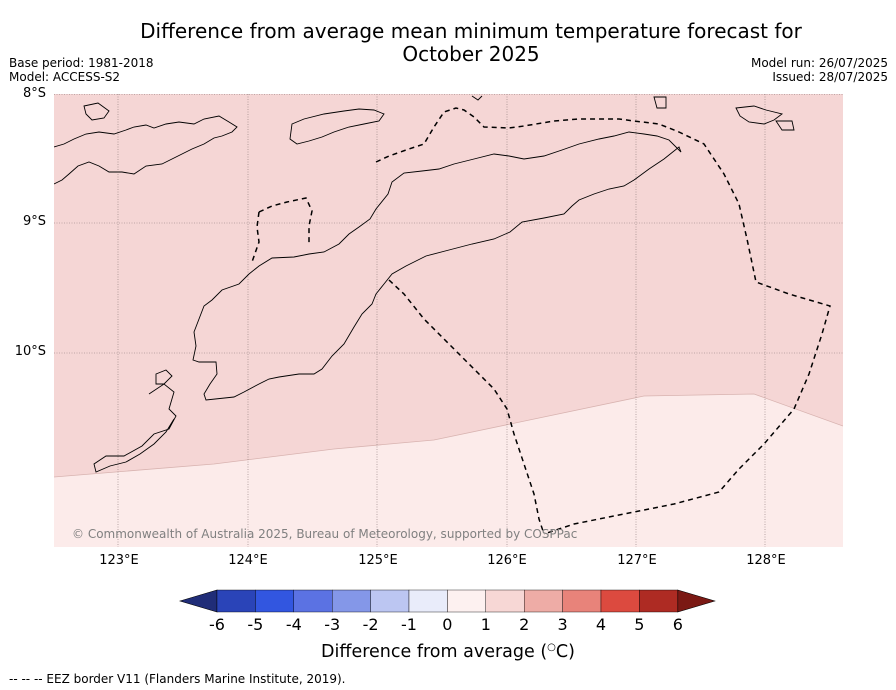 The height and width of the screenshot is (690, 896). I want to click on model-run: Model run: 26/07/2025, so click(819, 63).